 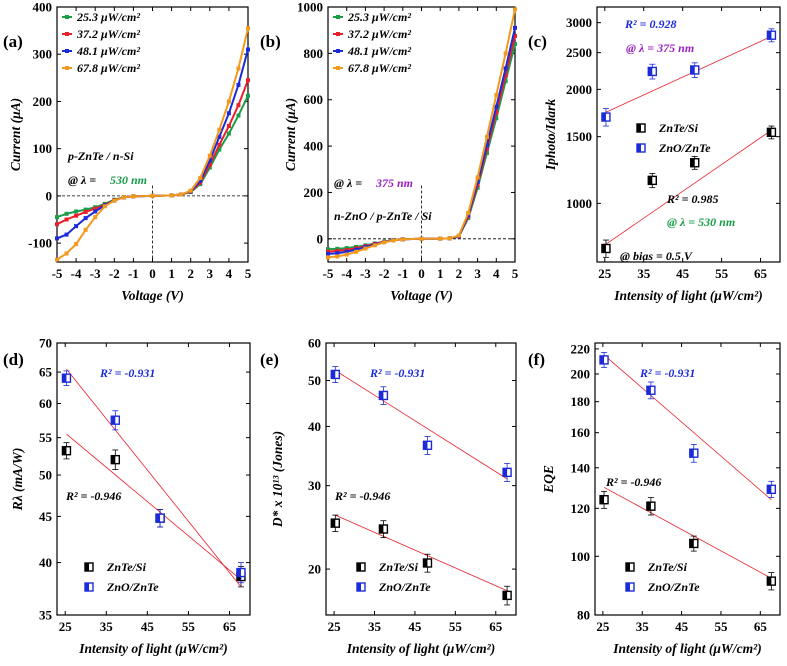 I want to click on x-tick-label: 3, so click(x=477, y=273).